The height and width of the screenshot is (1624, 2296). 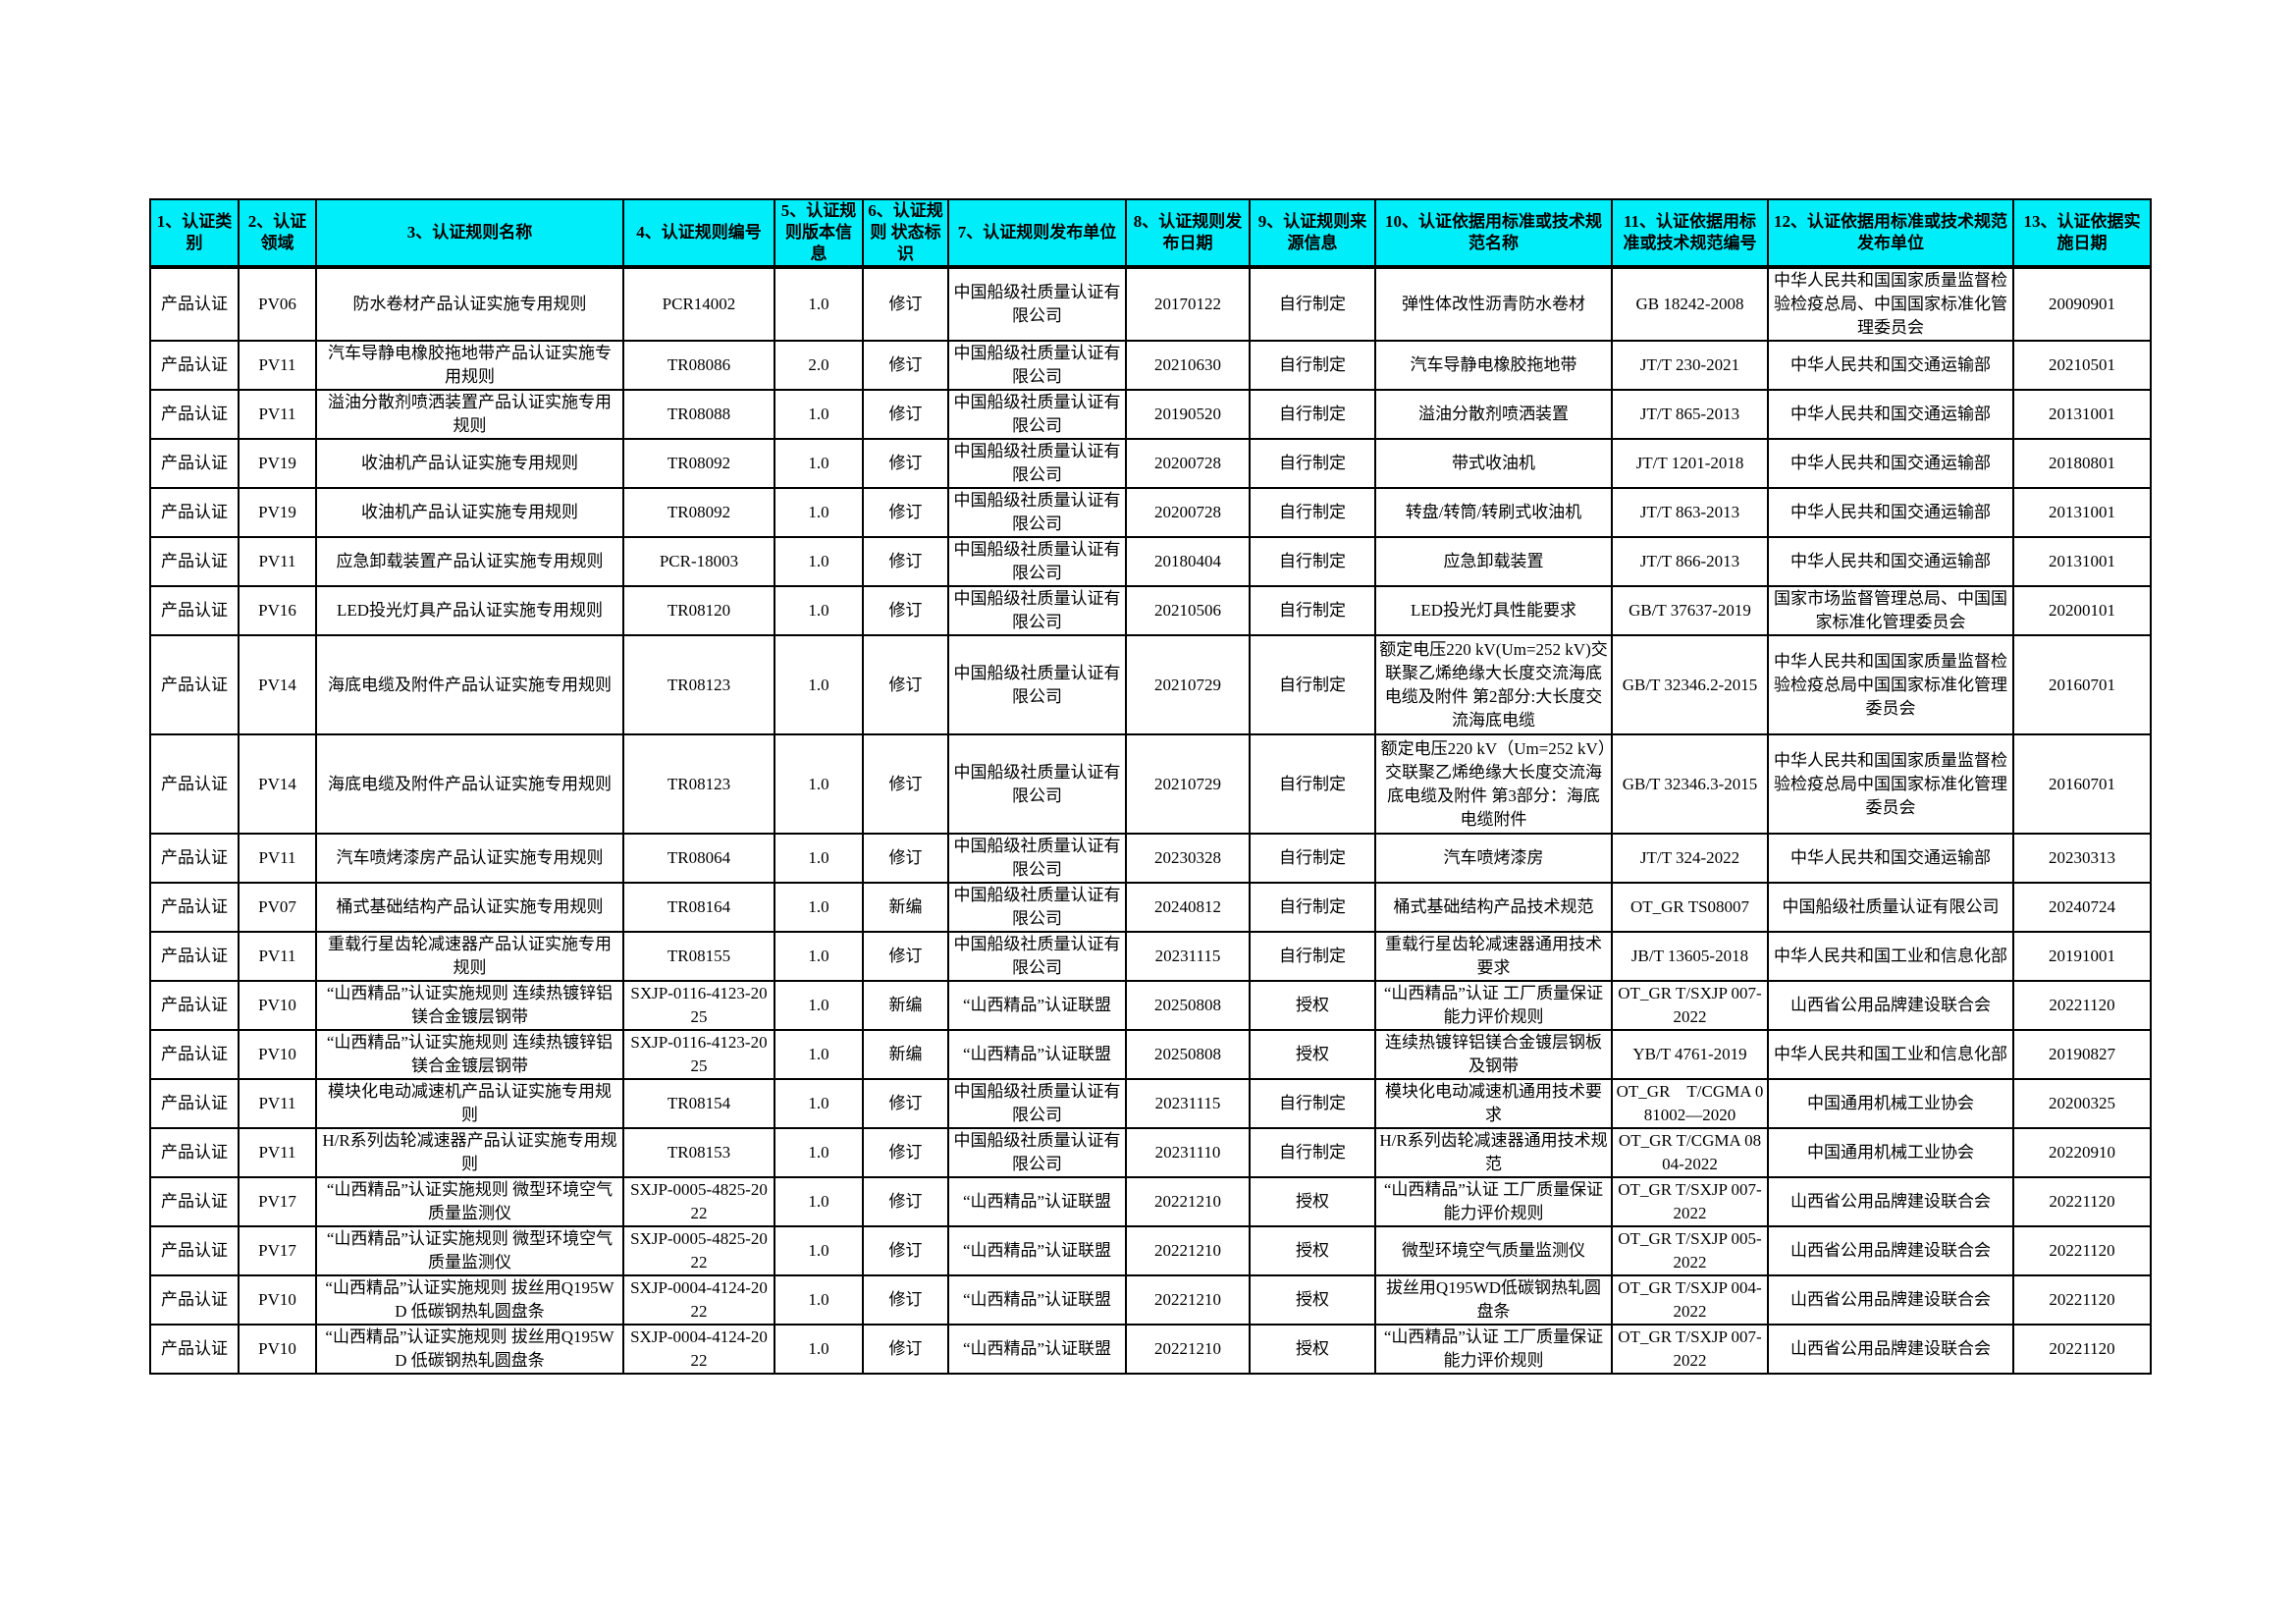 I want to click on cell-implementation-date: 20200325, so click(x=2082, y=1103).